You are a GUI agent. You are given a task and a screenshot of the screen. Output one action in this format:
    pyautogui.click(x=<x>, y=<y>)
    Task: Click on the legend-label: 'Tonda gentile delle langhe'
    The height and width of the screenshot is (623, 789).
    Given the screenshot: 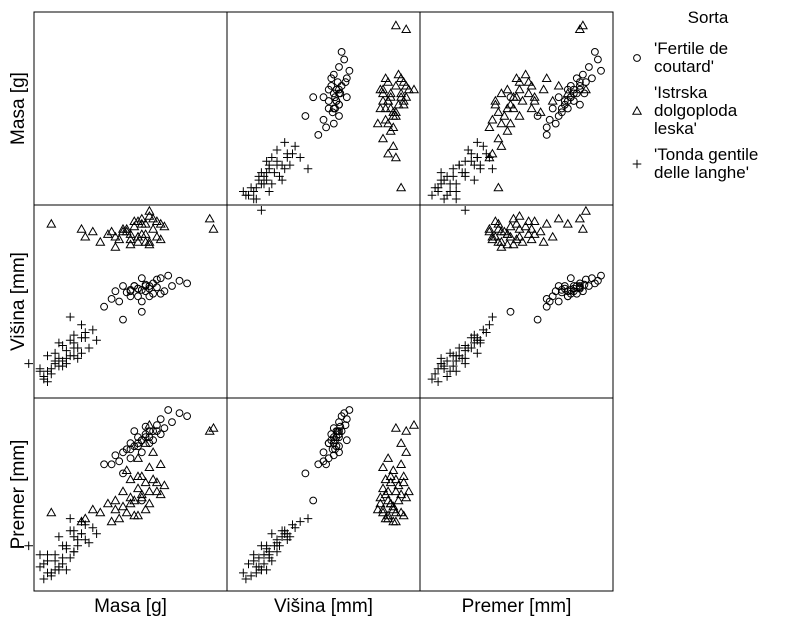 What is the action you would take?
    pyautogui.click(x=706, y=163)
    